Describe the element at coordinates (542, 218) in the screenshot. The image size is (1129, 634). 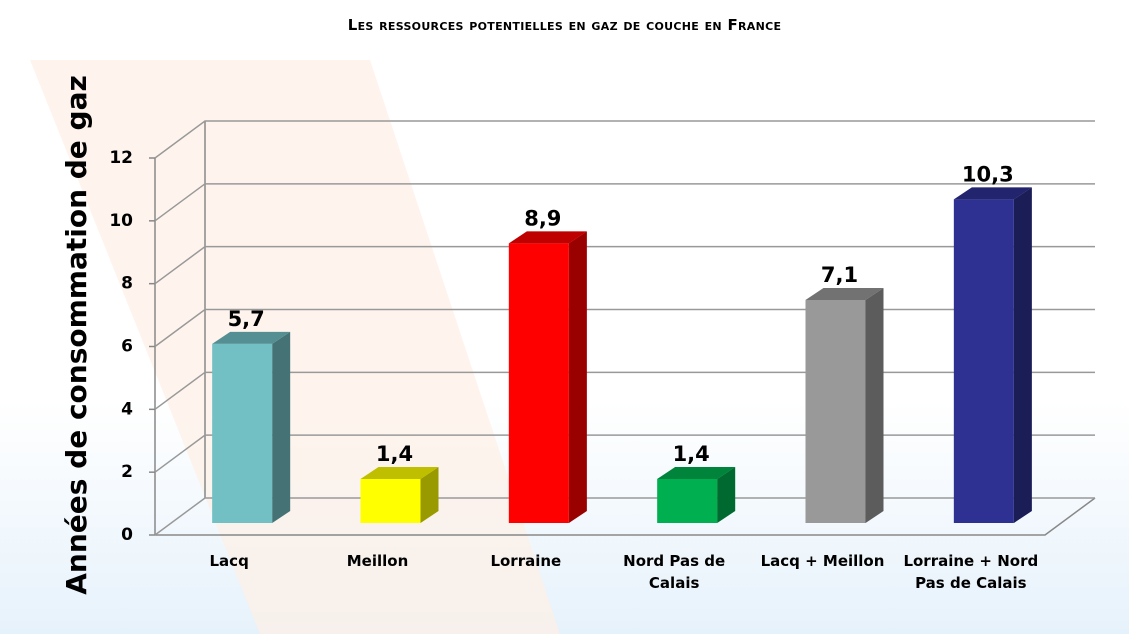
I see `data-label: 8,9` at that location.